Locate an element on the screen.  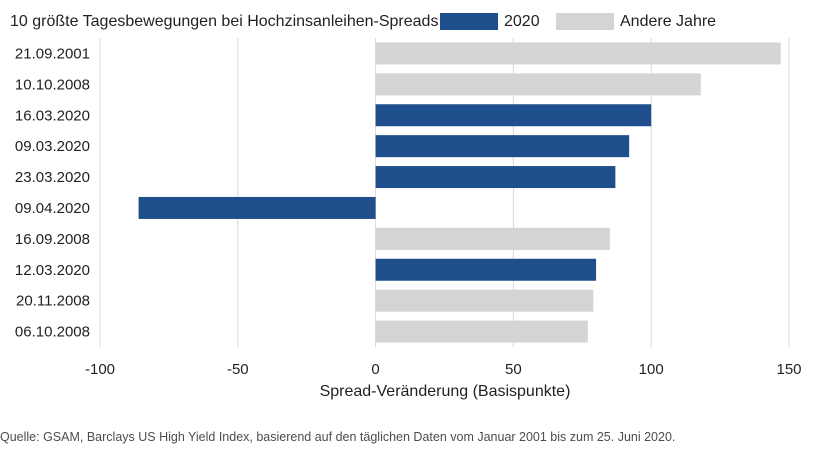
legend-label-other-years: Andere Jahre is located at coordinates (668, 21).